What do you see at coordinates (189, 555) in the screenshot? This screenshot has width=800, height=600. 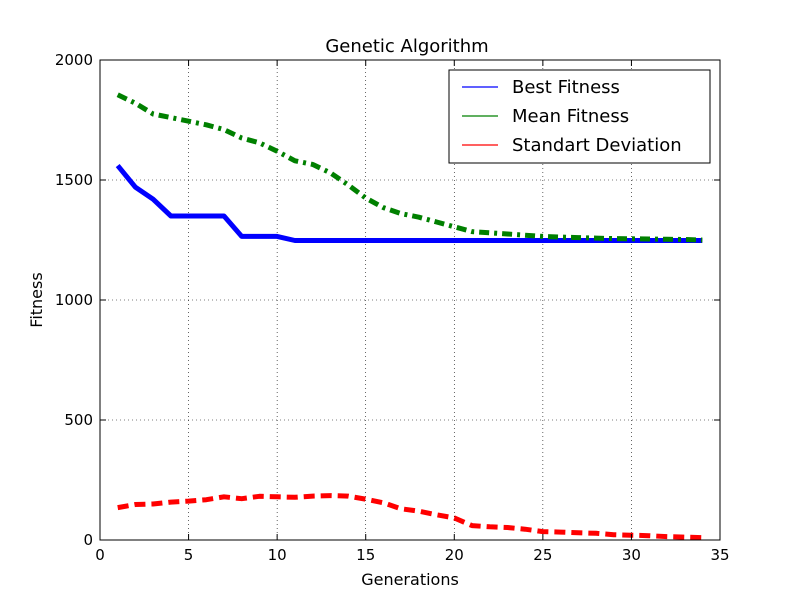 I see `x-tick-label: 5` at bounding box center [189, 555].